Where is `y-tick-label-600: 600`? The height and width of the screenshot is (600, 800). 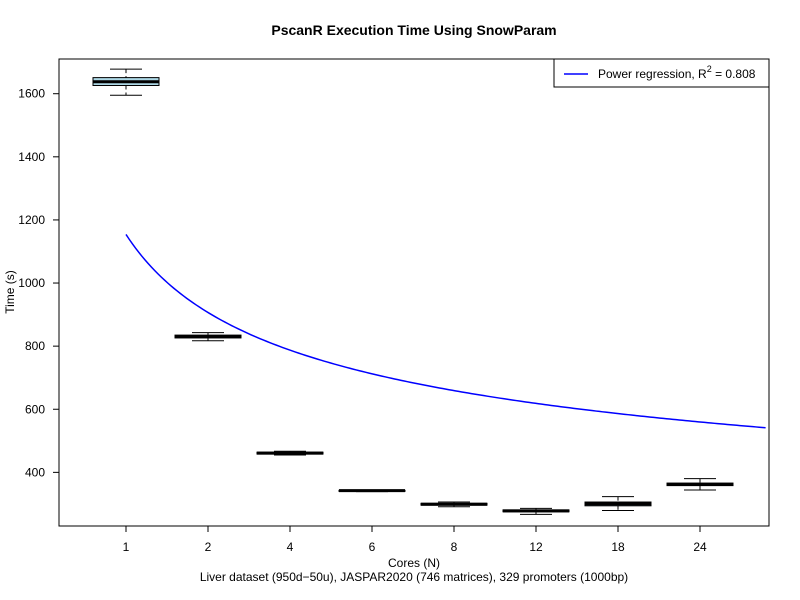 y-tick-label-600: 600 is located at coordinates (35, 409).